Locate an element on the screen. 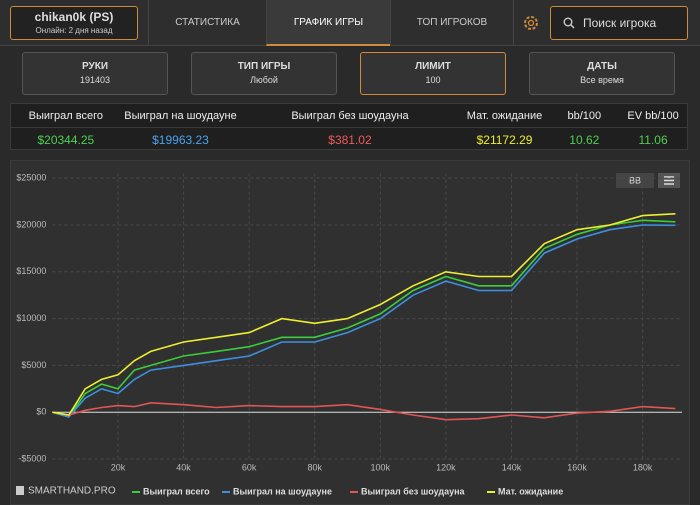 The image size is (700, 505). stats-head: Выиграл без шоудауна is located at coordinates (350, 115).